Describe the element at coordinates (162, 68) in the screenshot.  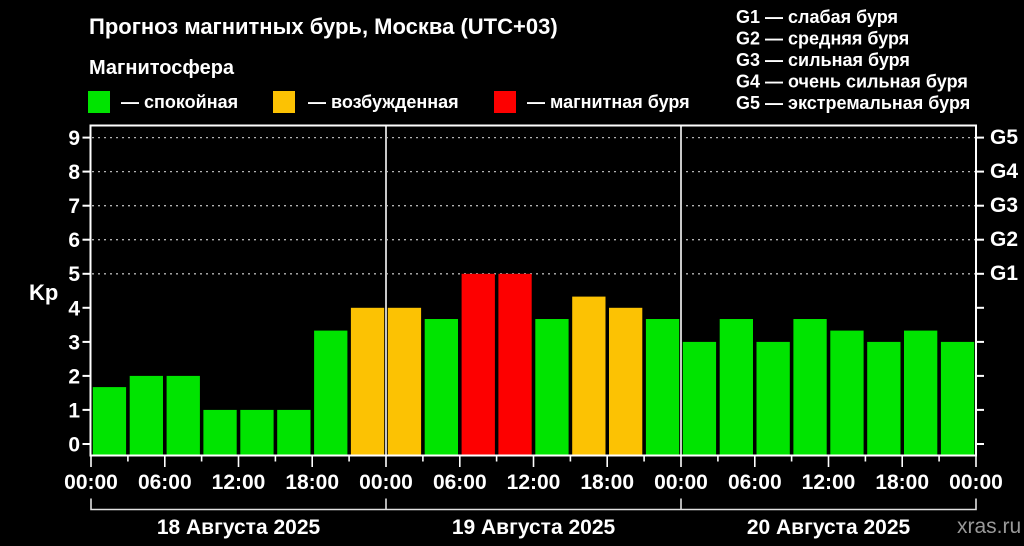
I see `svg-text: Магнитосфера` at that location.